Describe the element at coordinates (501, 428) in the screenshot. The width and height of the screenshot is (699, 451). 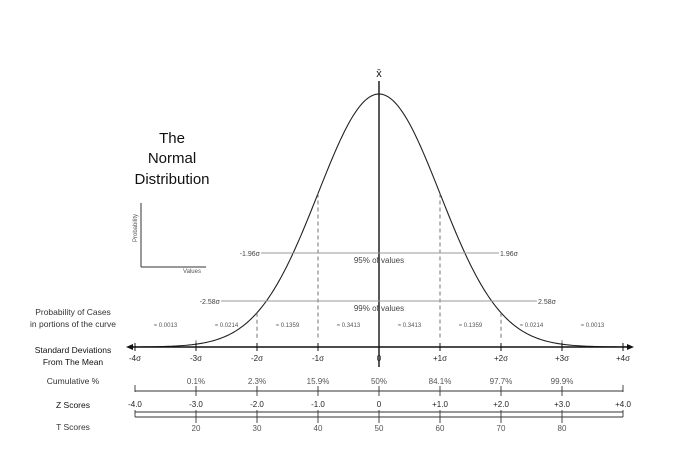
I see `t-label: 70` at that location.